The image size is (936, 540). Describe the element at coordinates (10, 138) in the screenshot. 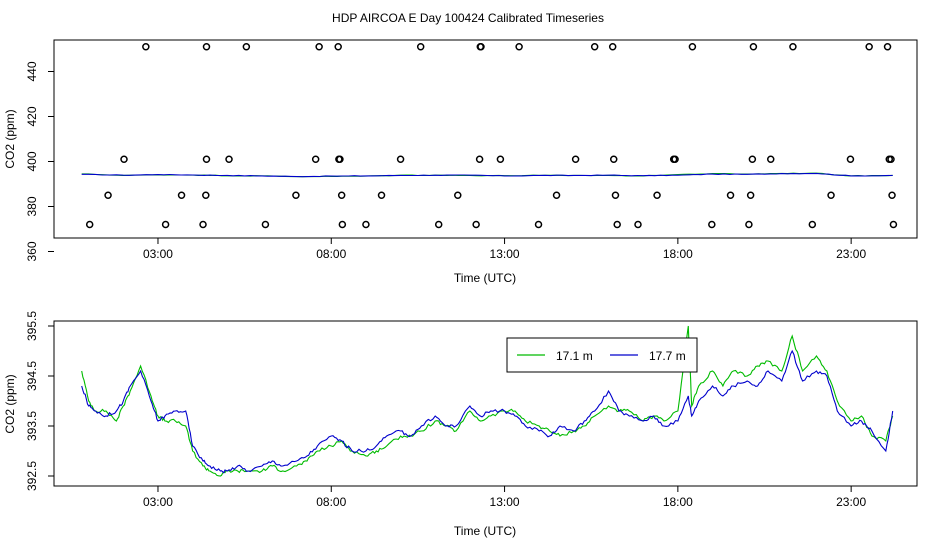

I see `top-y-axis-label: CO2 (ppm)` at that location.